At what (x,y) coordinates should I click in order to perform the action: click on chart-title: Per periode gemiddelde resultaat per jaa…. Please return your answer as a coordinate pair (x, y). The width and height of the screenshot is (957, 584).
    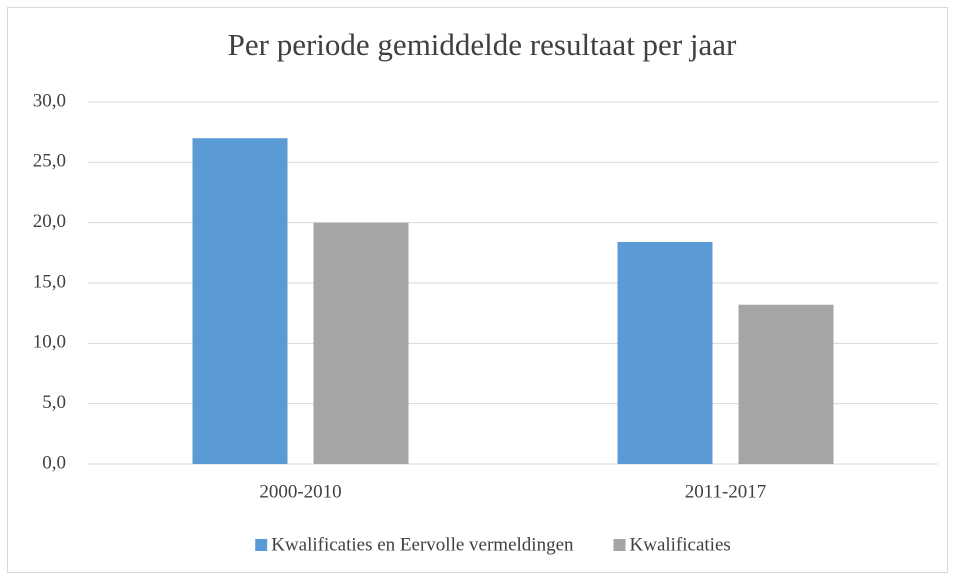
    Looking at the image, I should click on (482, 44).